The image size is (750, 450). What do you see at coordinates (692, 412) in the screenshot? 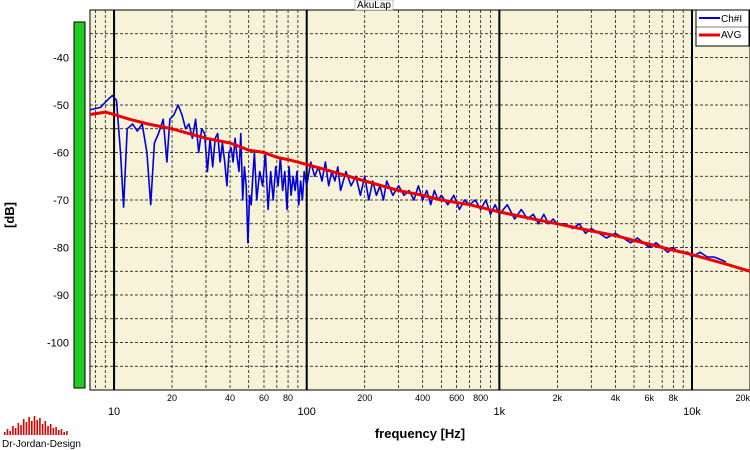
I see `x-tick-label: 10k` at bounding box center [692, 412].